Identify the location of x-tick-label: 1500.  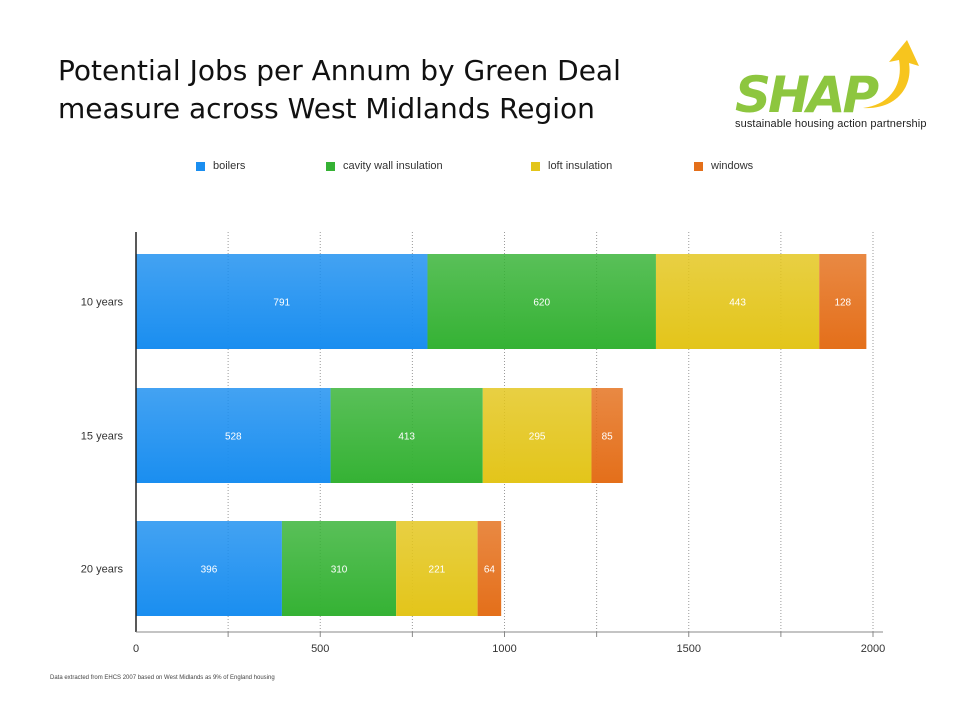
(689, 649).